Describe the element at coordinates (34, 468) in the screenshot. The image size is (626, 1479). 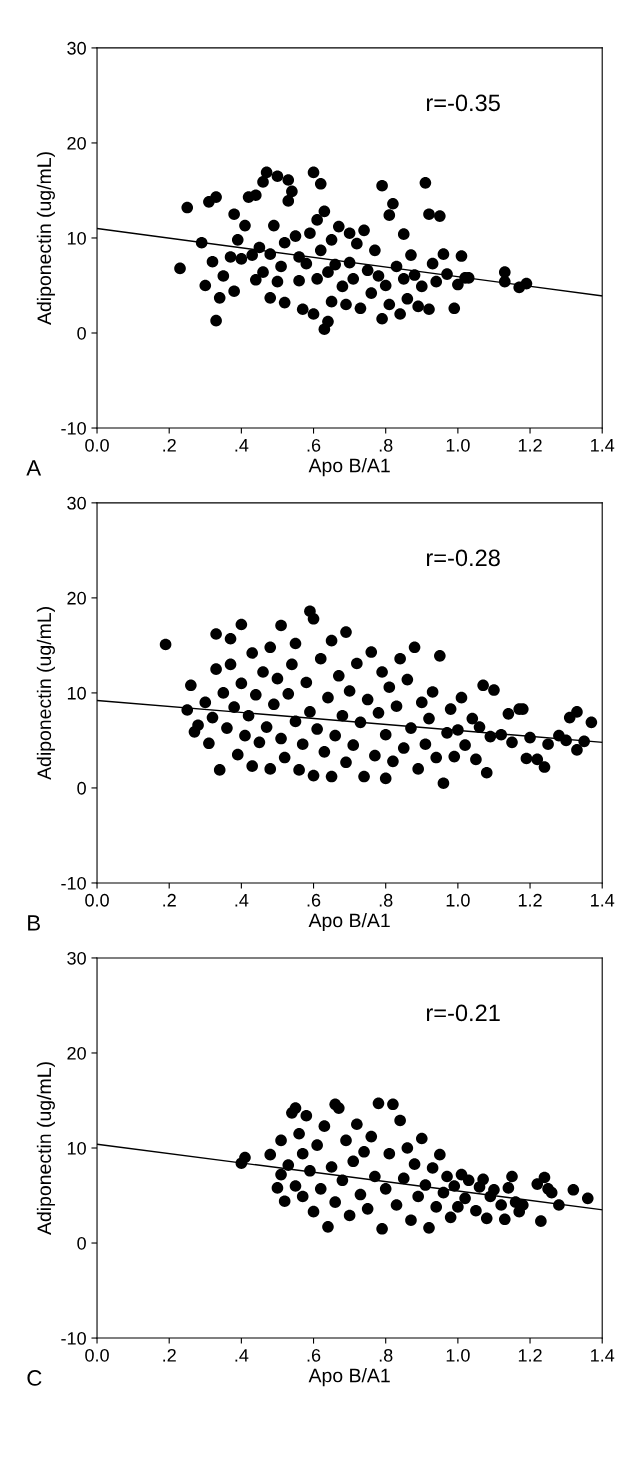
I see `text: A` at that location.